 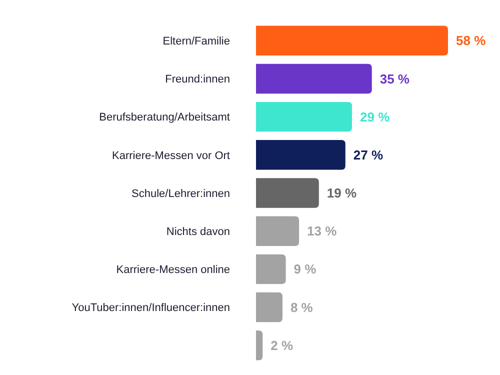 What do you see at coordinates (181, 194) in the screenshot?
I see `y-tick-label: Schule/Lehrer:innen` at bounding box center [181, 194].